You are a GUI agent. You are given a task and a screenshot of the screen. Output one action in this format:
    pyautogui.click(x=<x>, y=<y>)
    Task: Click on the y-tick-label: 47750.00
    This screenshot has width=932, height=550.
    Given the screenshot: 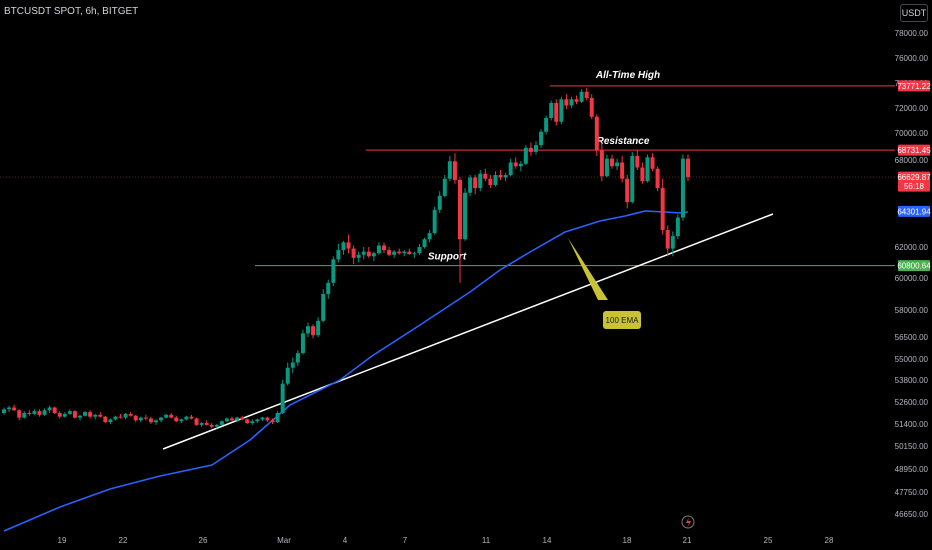 What is the action you would take?
    pyautogui.click(x=912, y=492)
    